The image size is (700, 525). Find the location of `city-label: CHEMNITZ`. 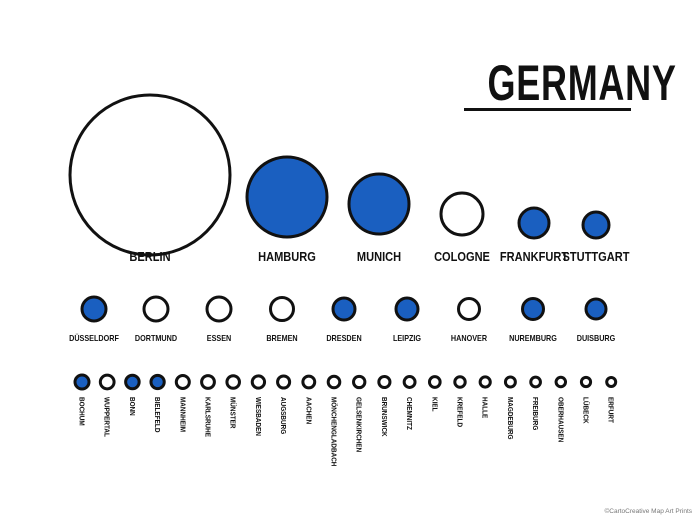

city-label: CHEMNITZ is located at coordinates (410, 413).